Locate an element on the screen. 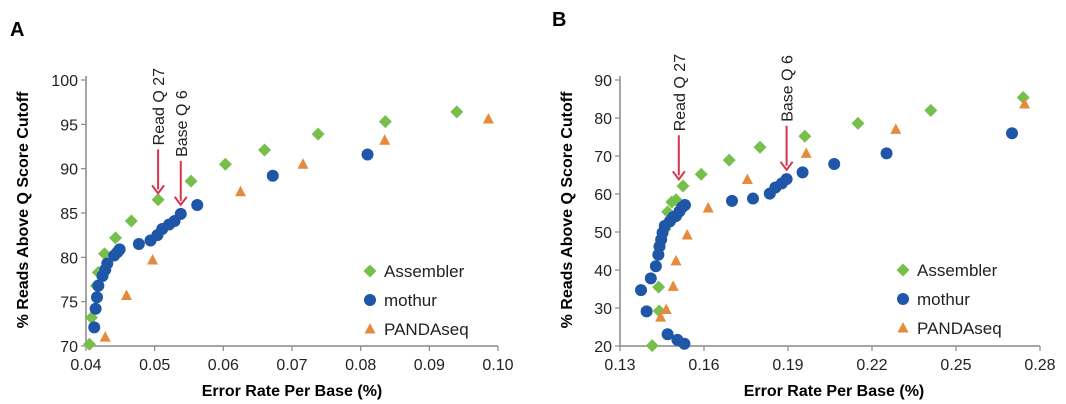 The height and width of the screenshot is (404, 1066). panel-b-letter: B is located at coordinates (559, 20).